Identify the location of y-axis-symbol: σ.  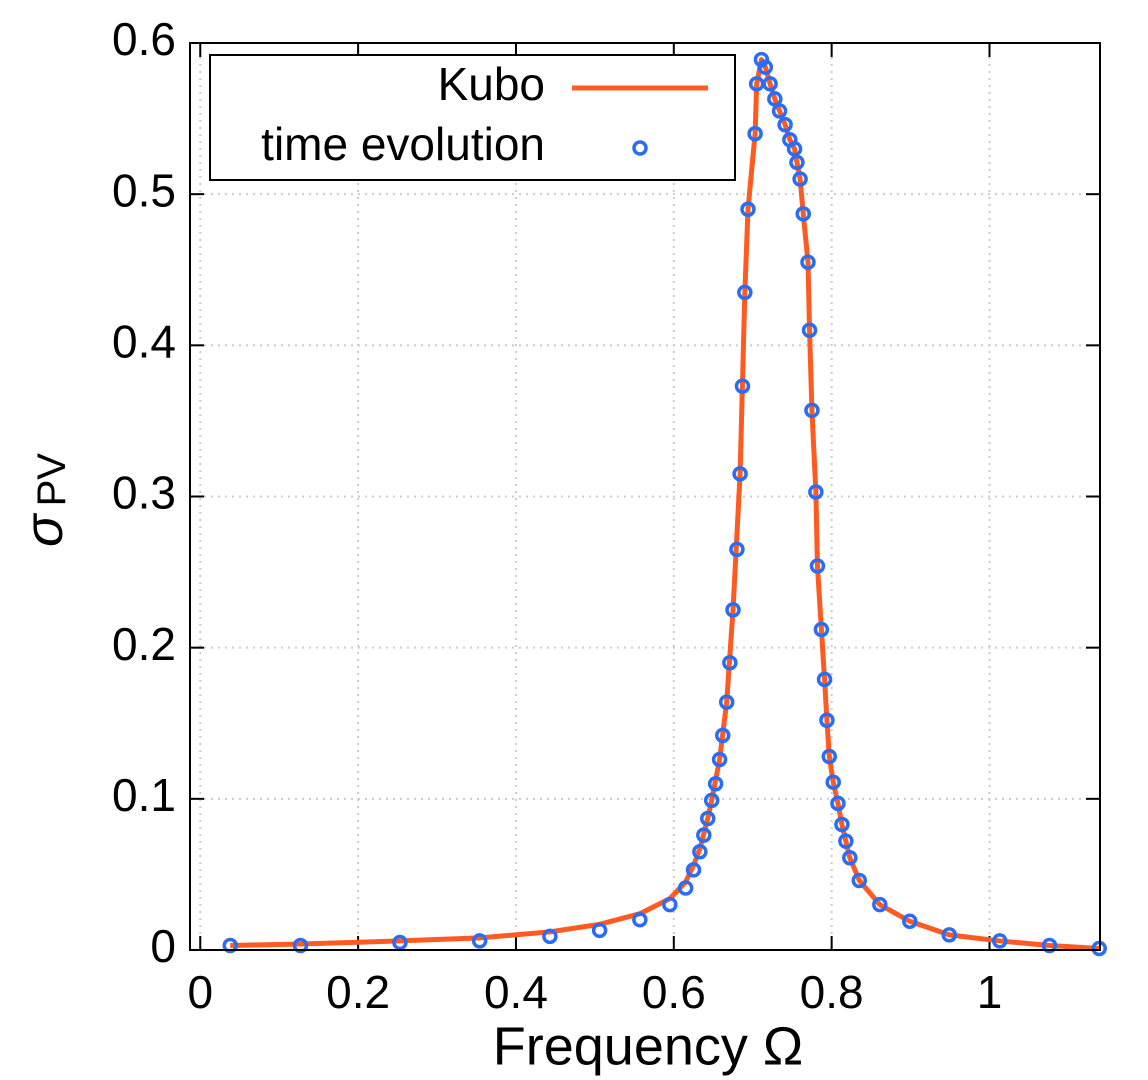
(44, 529).